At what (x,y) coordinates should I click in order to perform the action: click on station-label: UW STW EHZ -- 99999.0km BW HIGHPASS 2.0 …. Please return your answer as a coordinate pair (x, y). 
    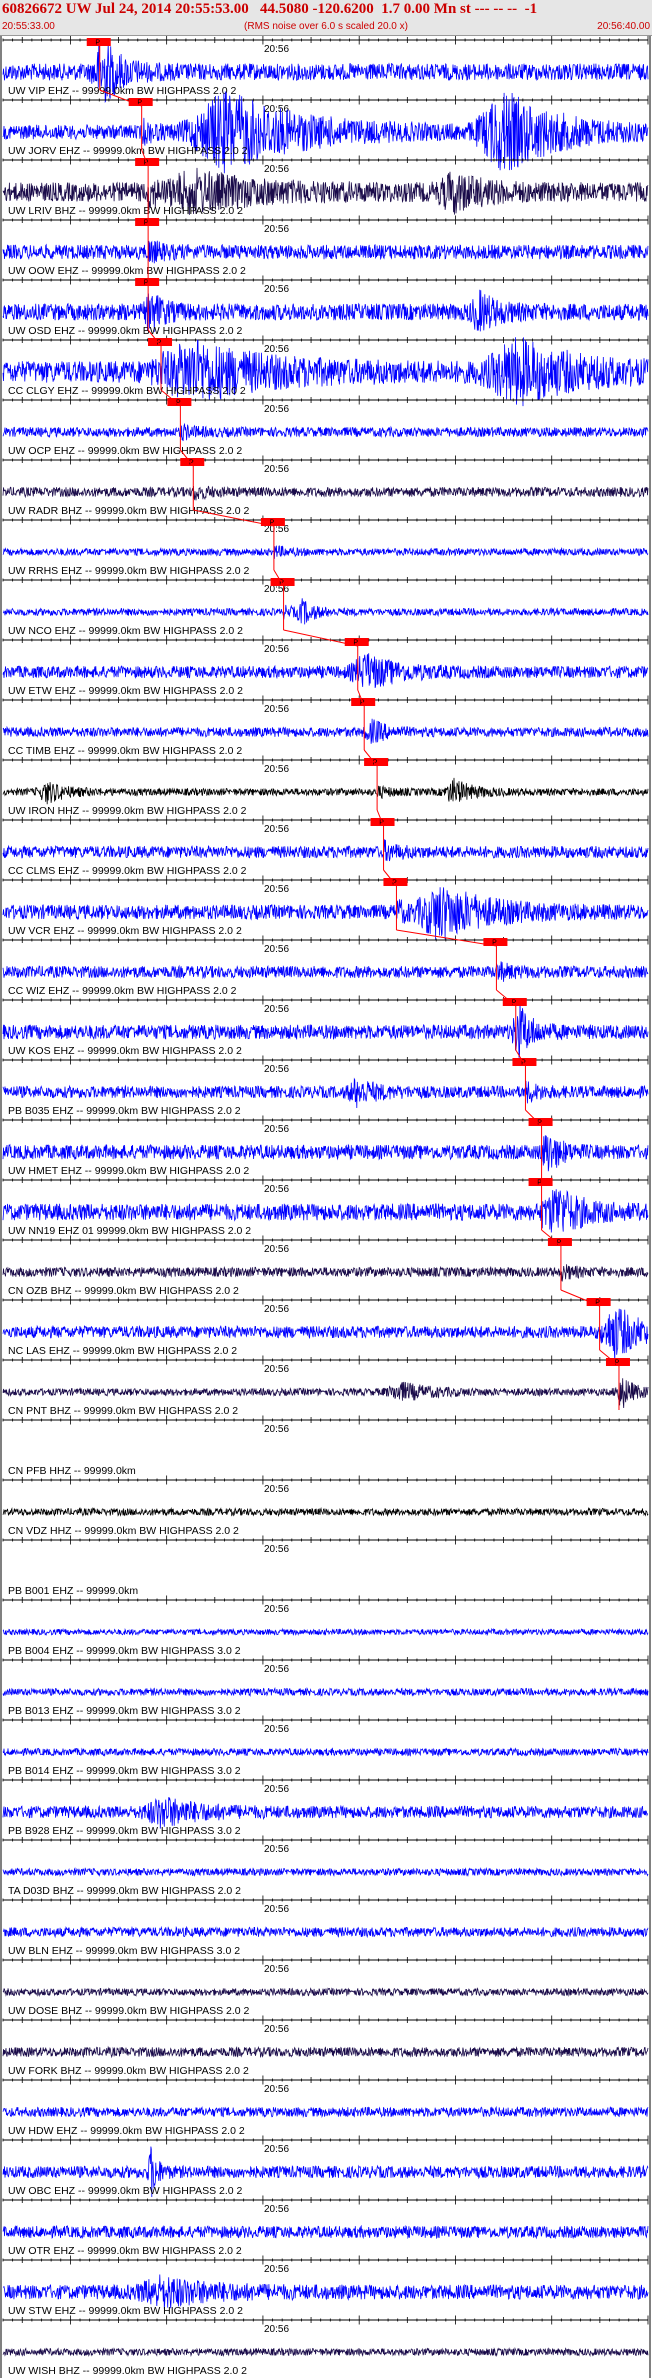
    Looking at the image, I should click on (125, 2311).